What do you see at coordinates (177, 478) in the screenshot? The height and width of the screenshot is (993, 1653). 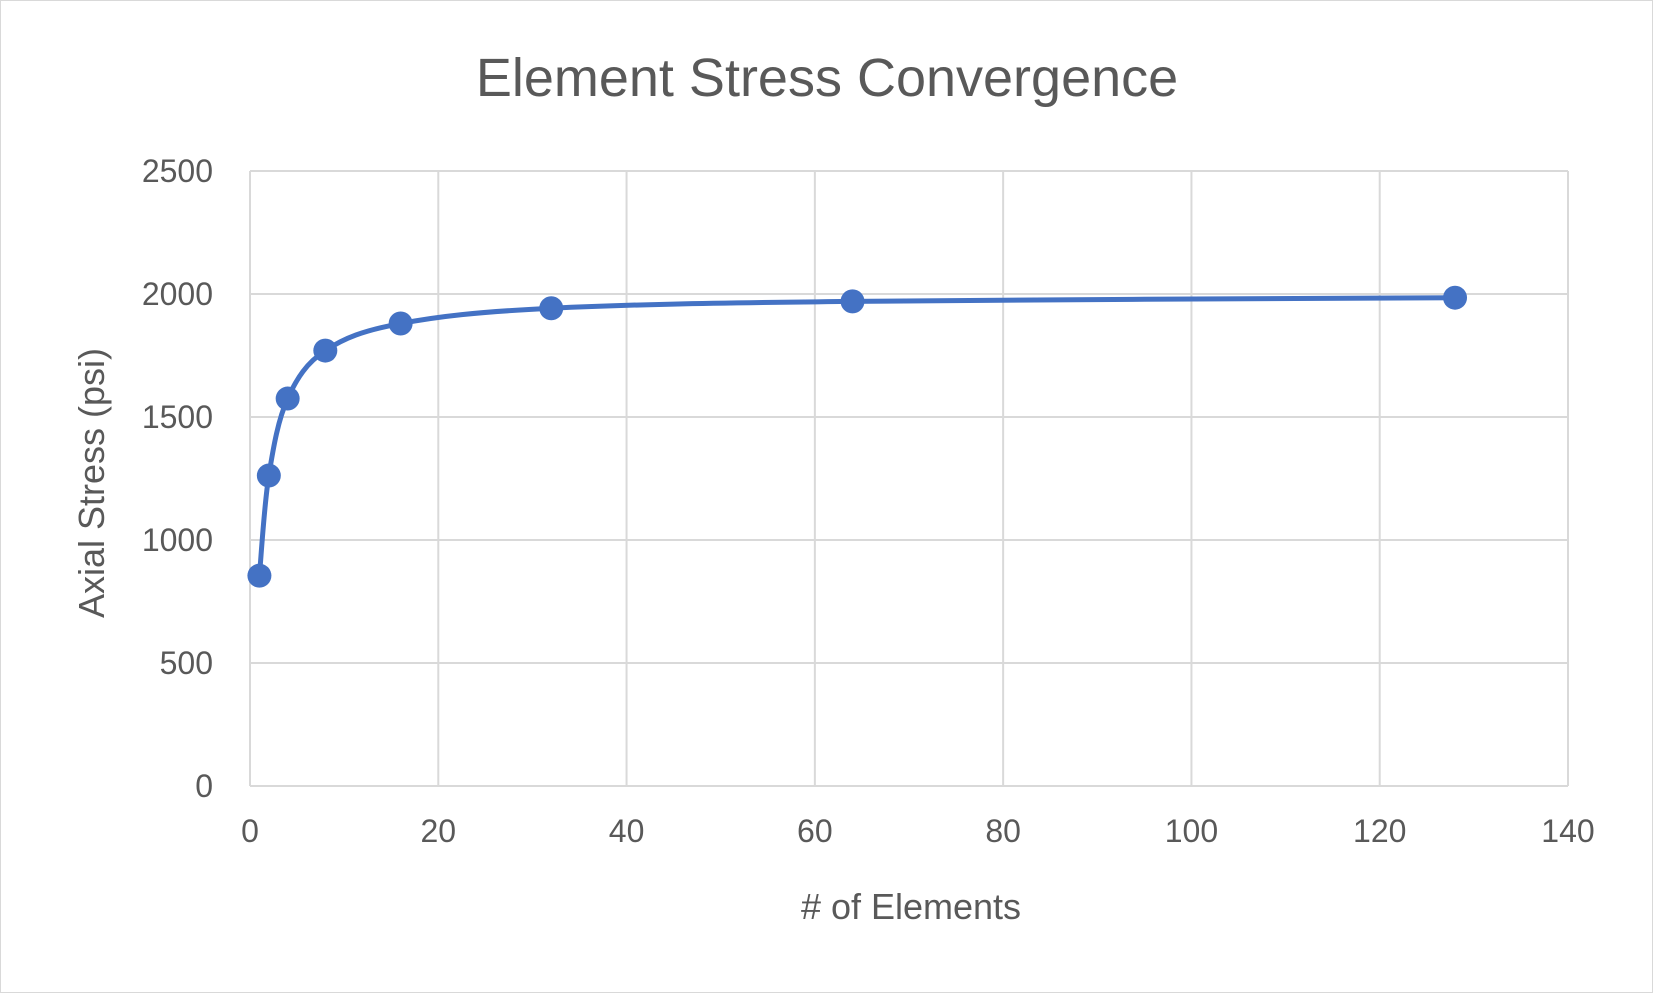 I see `y-tick-labels: 0 500 1000 1500 2000 2500` at bounding box center [177, 478].